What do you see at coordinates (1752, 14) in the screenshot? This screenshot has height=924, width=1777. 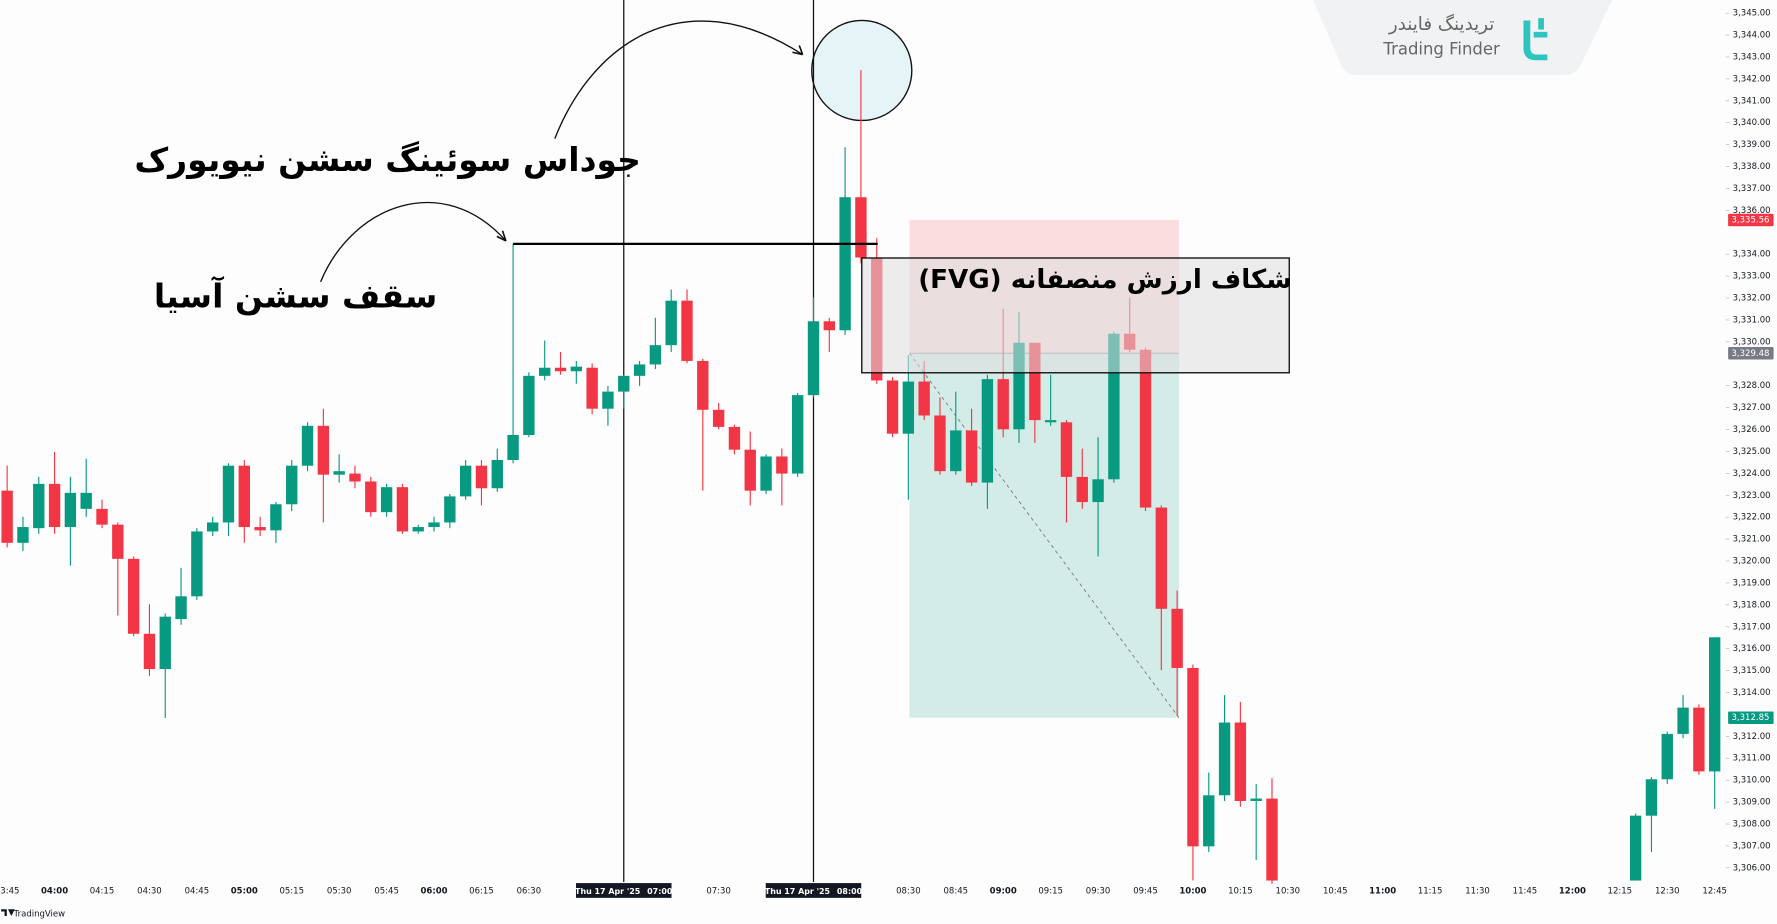 I see `y-tick-label: 3,345.00` at bounding box center [1752, 14].